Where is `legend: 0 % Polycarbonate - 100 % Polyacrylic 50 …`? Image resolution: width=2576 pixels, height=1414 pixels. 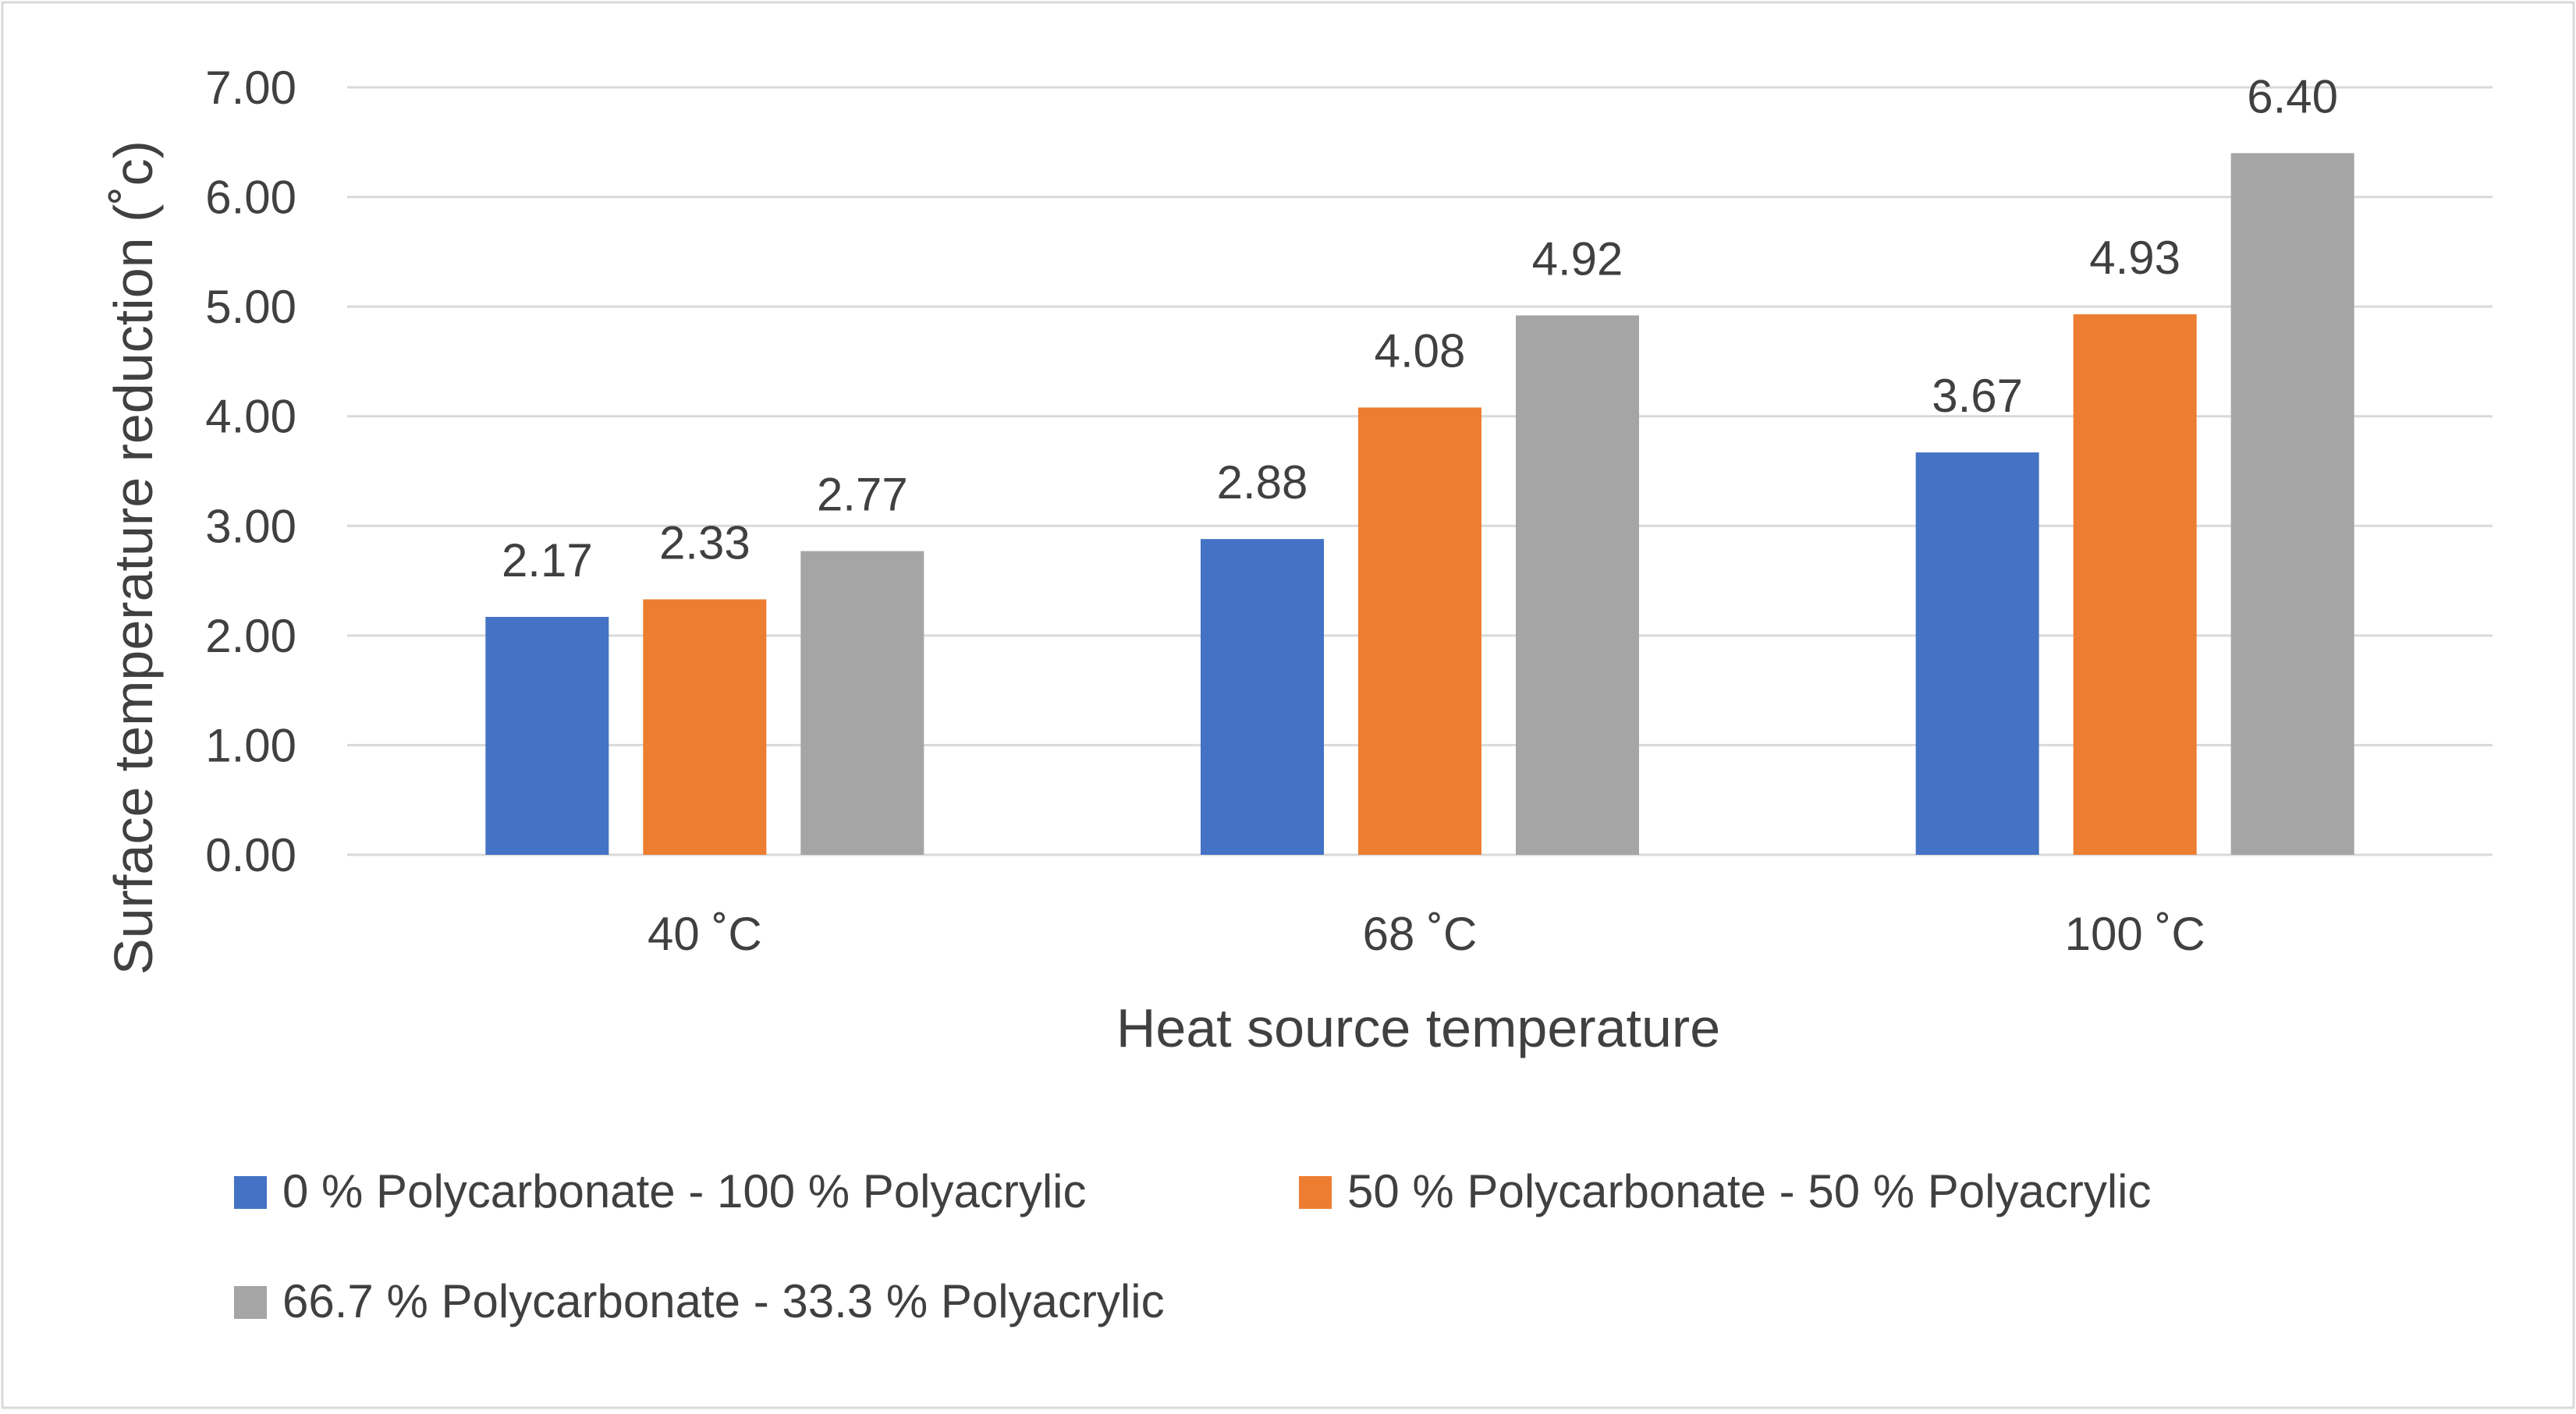 legend: 0 % Polycarbonate - 100 % Polyacrylic 50 … is located at coordinates (1193, 1246).